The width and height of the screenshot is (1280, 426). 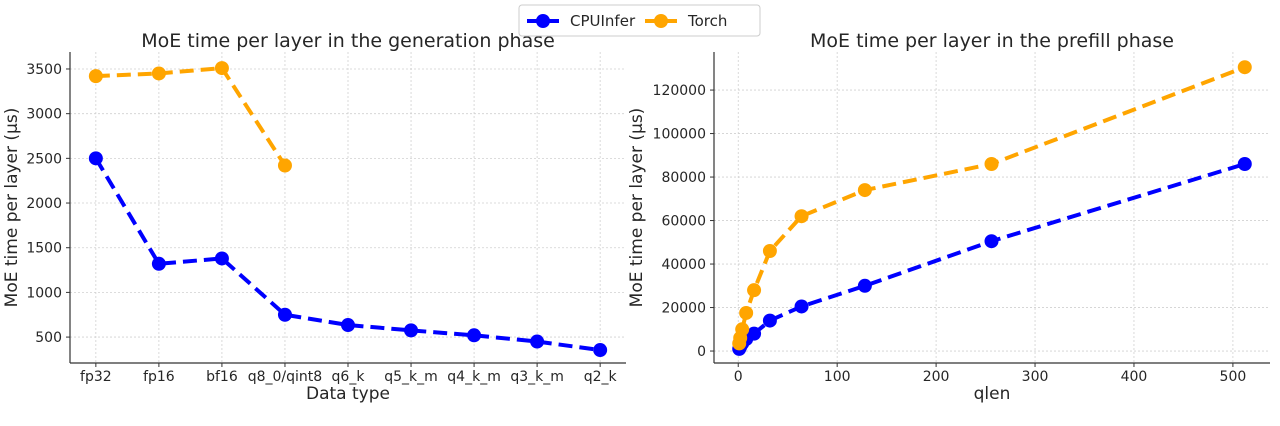 I want to click on x-axis-label: qlen, so click(x=992, y=394).